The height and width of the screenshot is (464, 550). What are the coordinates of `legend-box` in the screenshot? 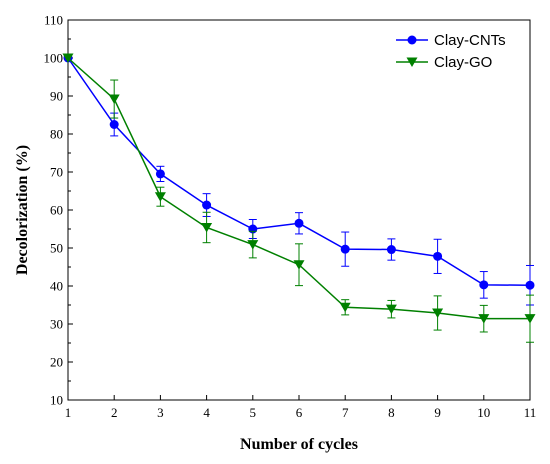 It's located at (454, 49).